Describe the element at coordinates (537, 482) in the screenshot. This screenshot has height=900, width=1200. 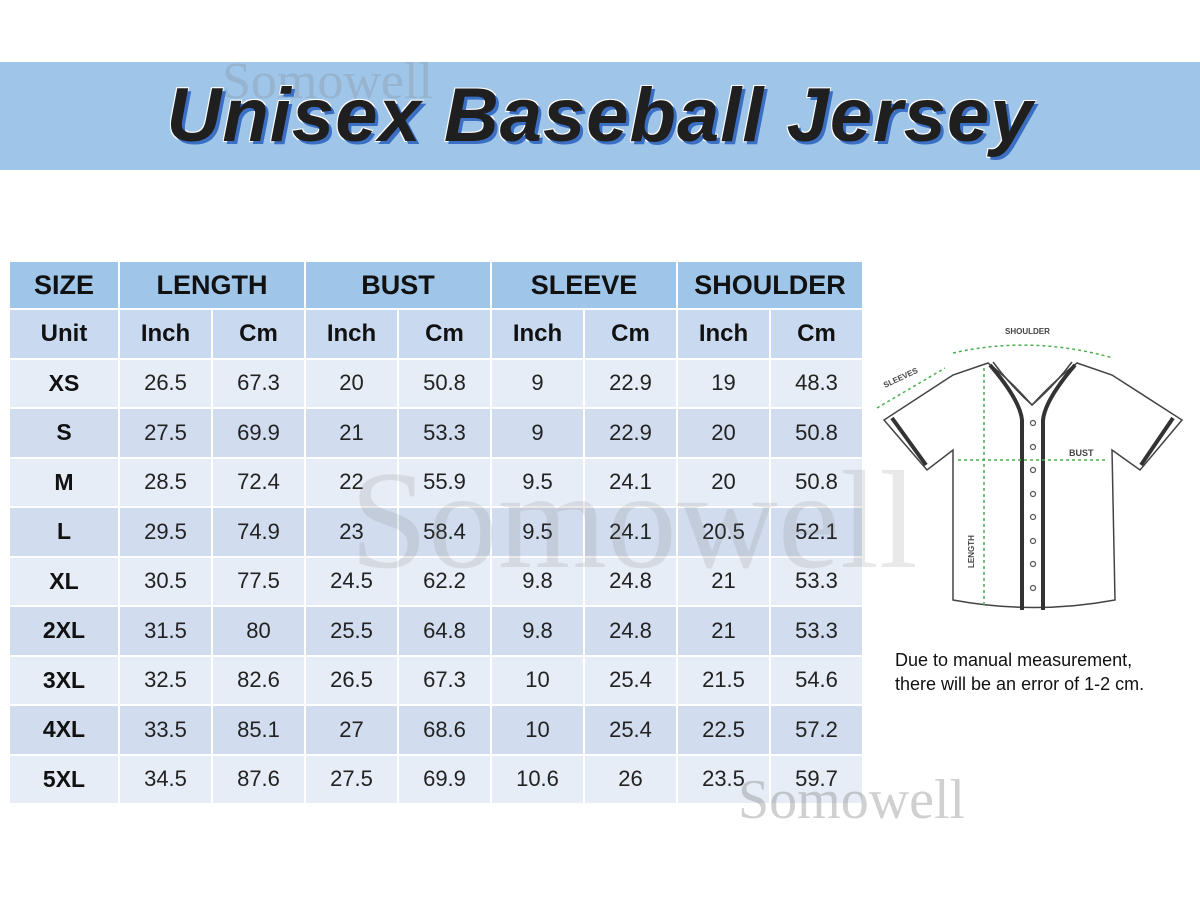
I see `value-cell: 9.5` at that location.